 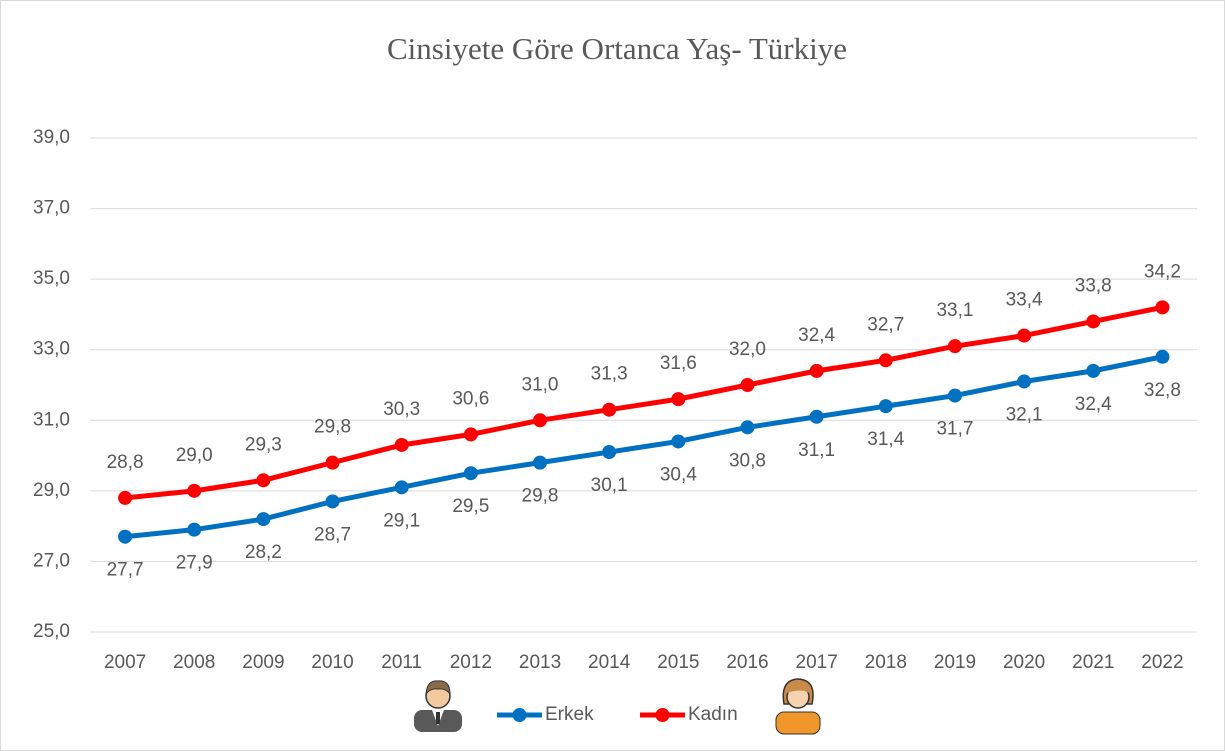 What do you see at coordinates (194, 563) in the screenshot?
I see `data-label: 27,9` at bounding box center [194, 563].